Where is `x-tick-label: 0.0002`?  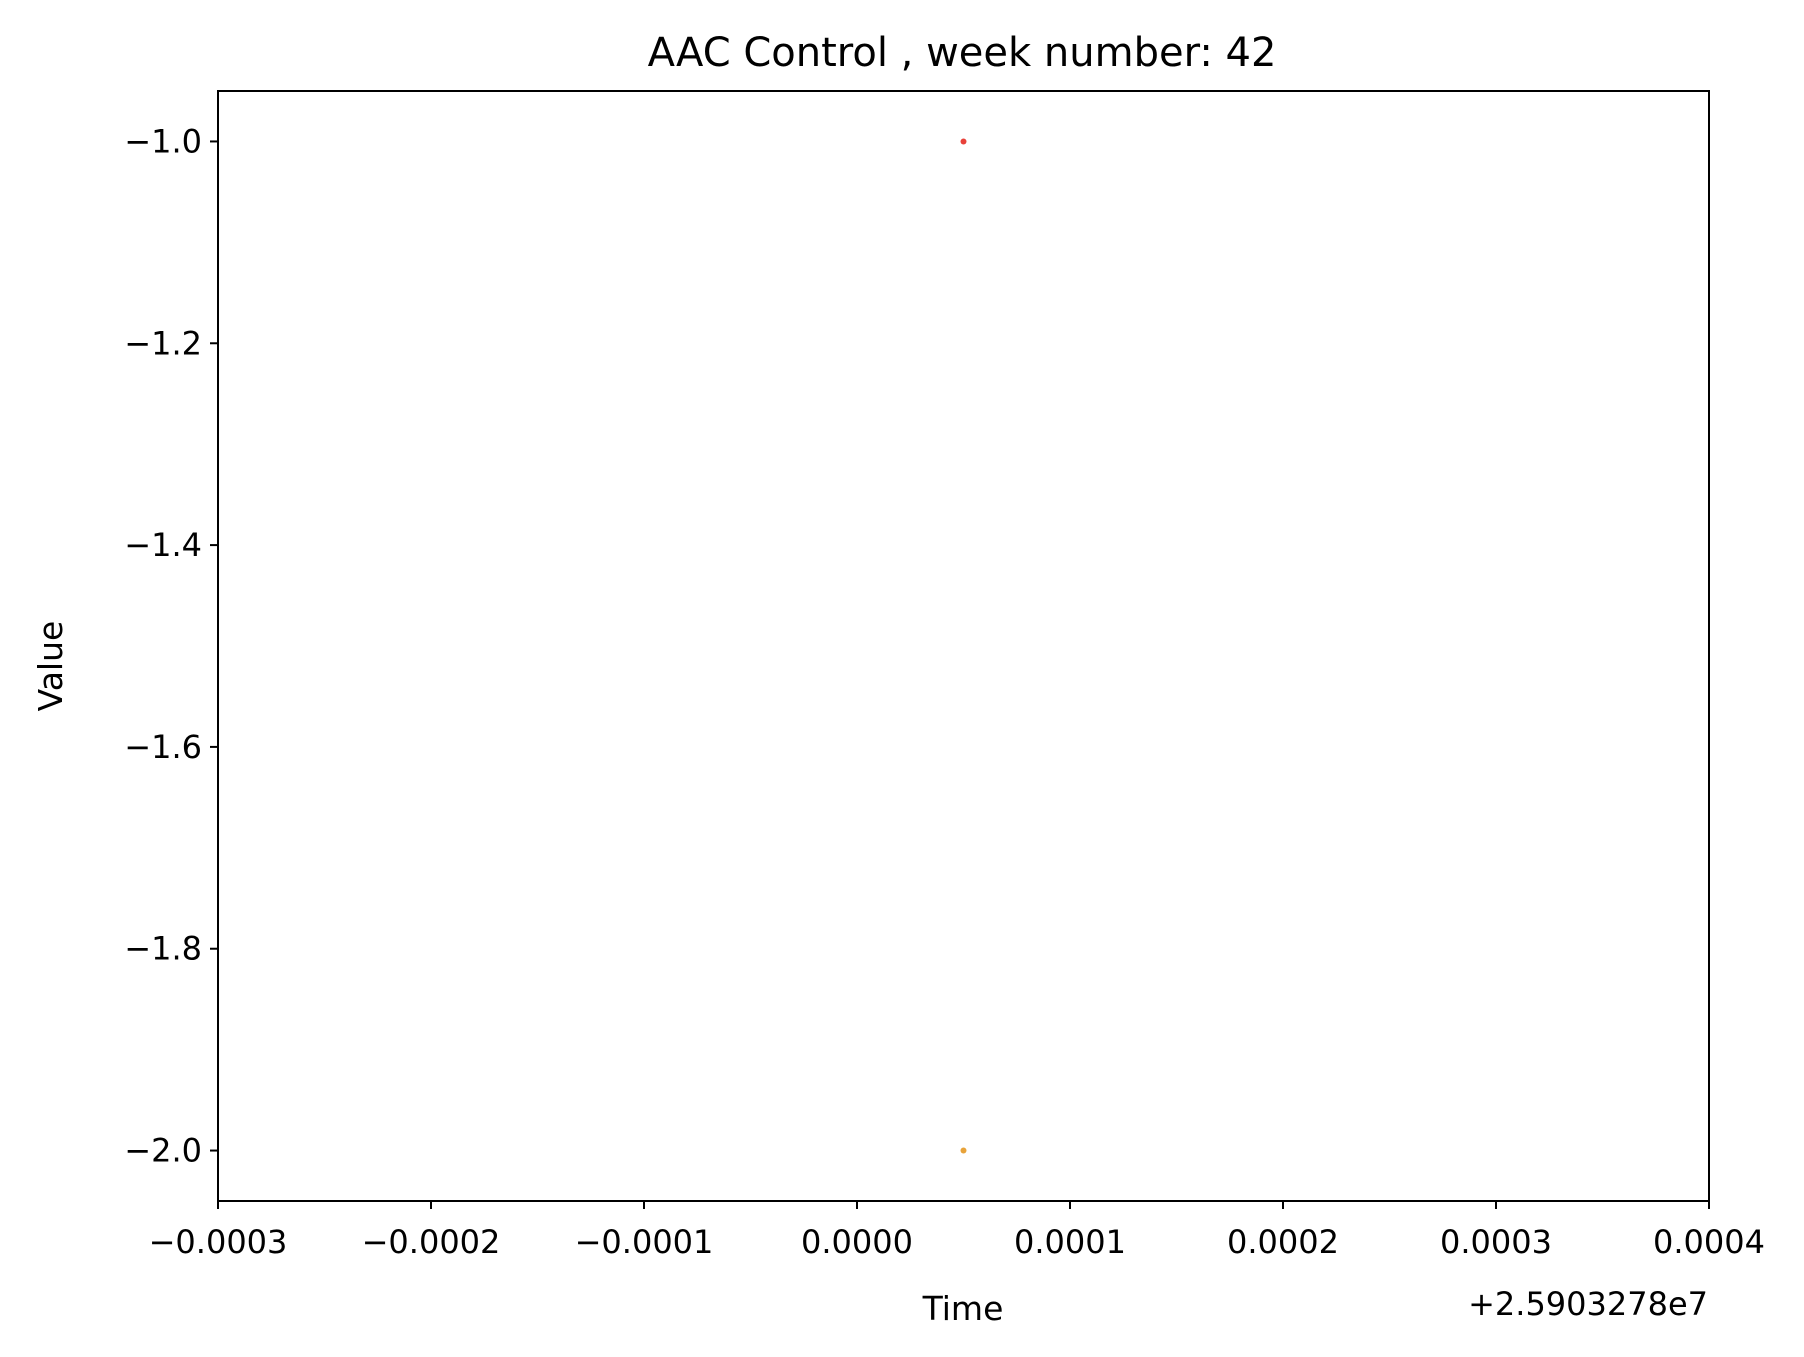 x-tick-label: 0.0002 is located at coordinates (1283, 1242).